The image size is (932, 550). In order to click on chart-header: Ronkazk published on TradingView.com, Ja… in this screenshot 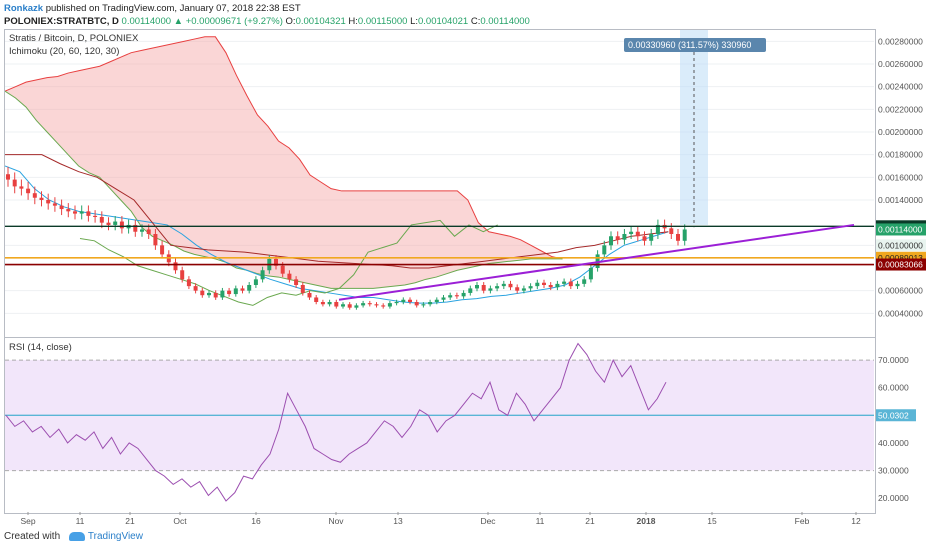, I will do `click(466, 14)`.